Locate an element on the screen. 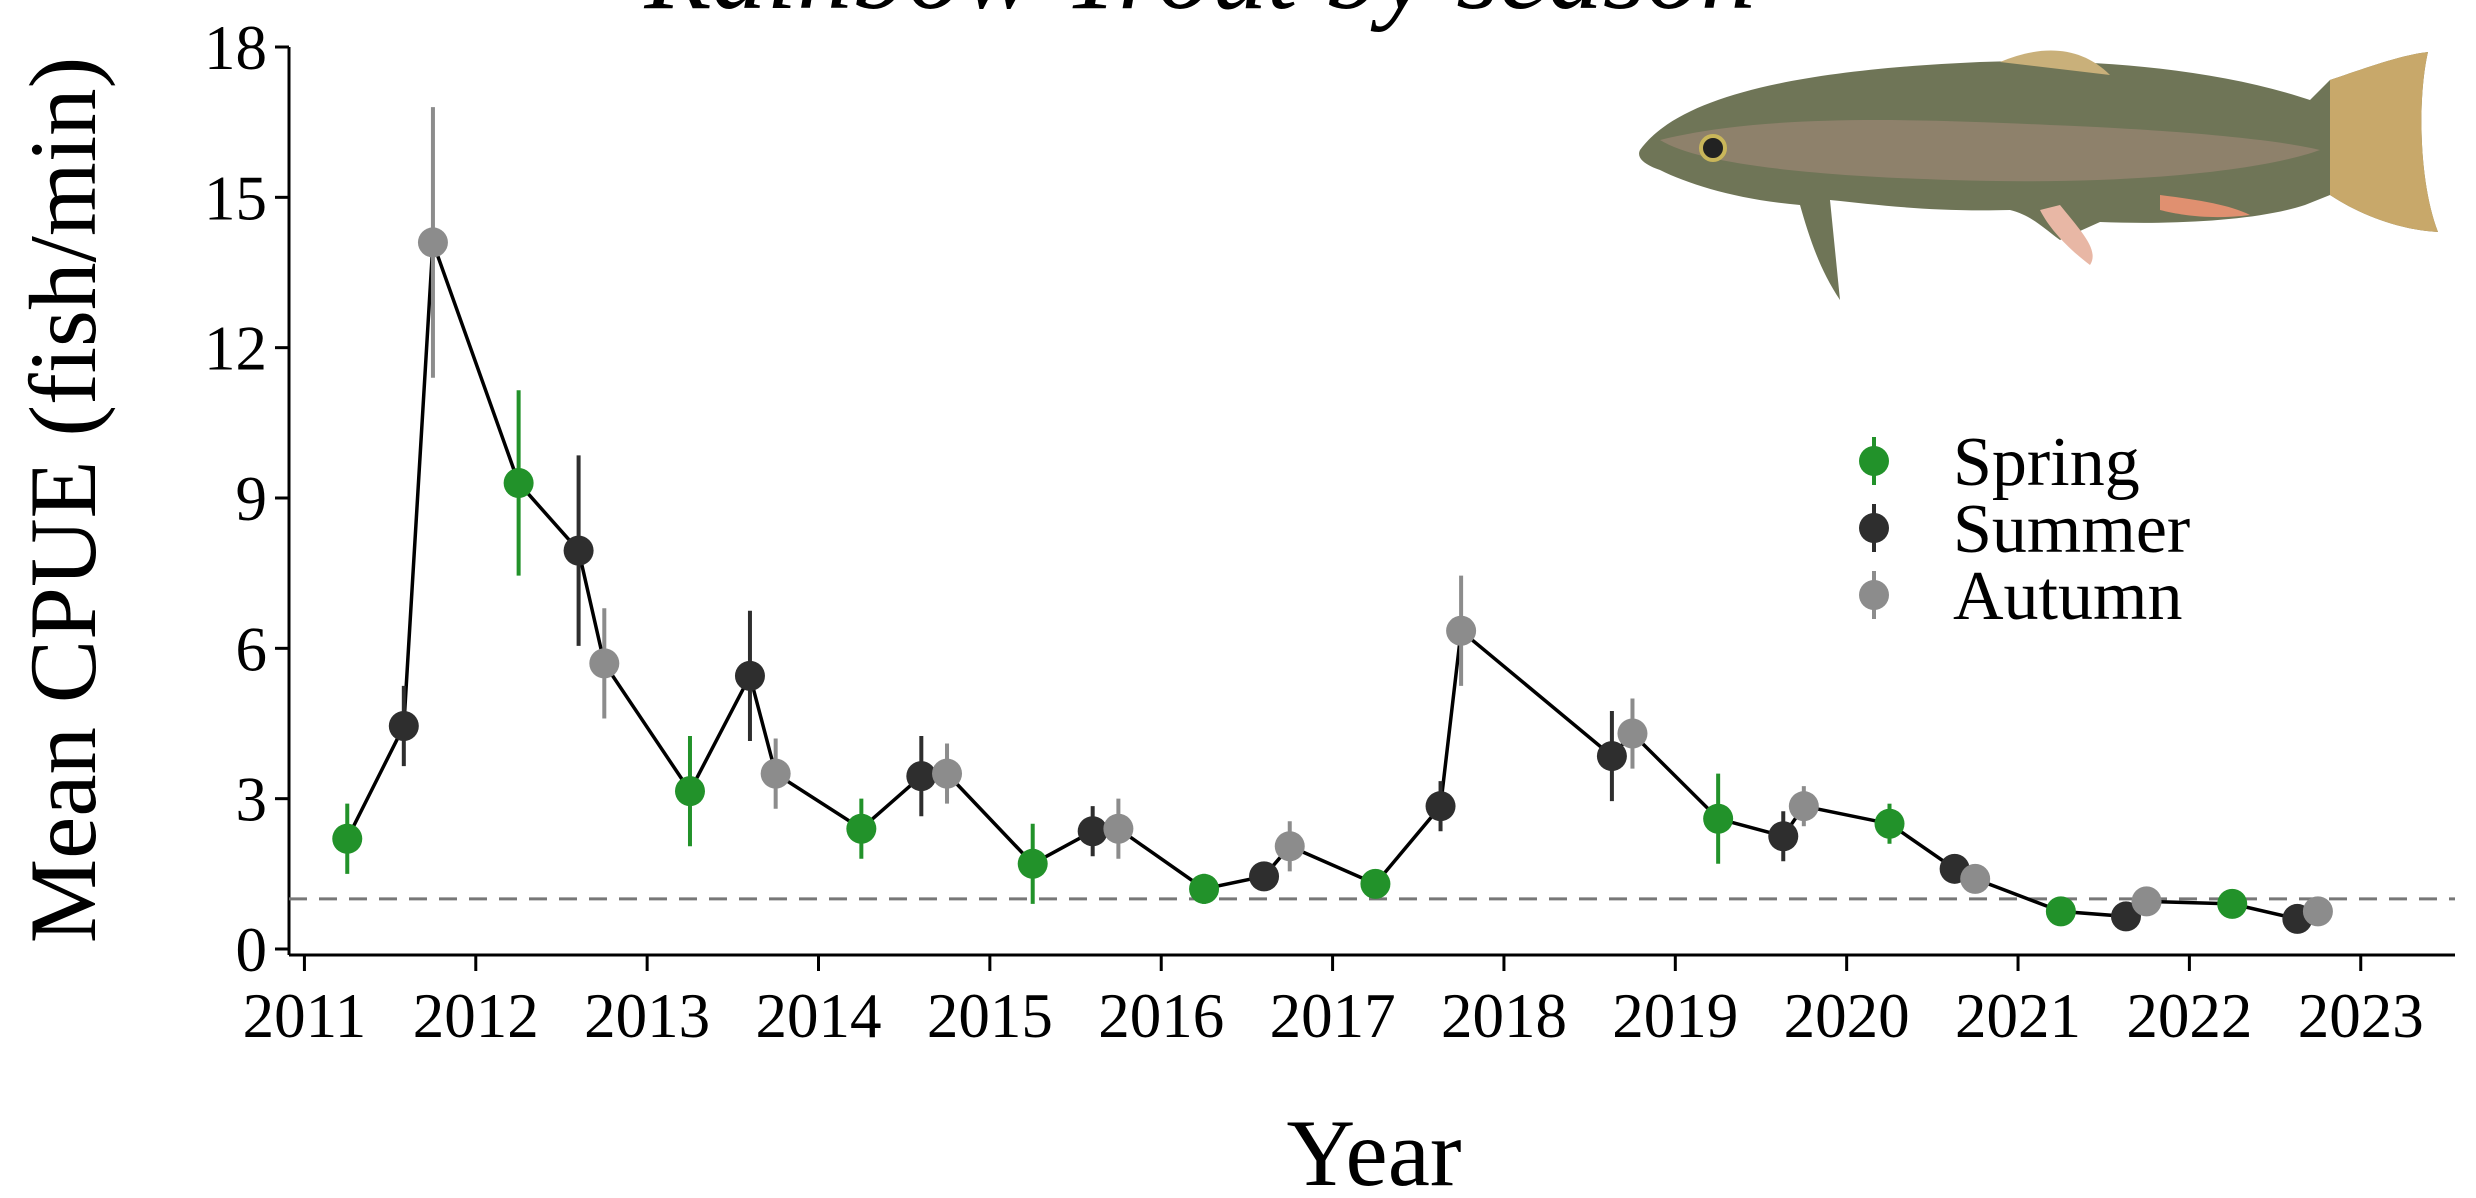 This screenshot has width=2476, height=1198. y-tick-label: 12 is located at coordinates (235, 349).